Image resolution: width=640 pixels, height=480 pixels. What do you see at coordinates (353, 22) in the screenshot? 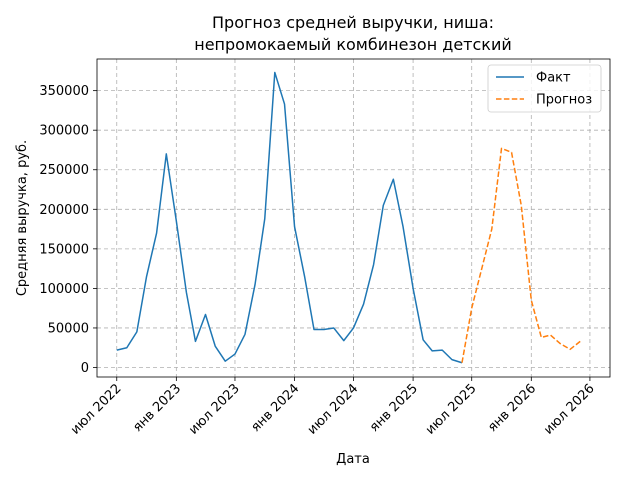
I see `chart-title-line-1: Прогноз средней выручки, ниша:` at bounding box center [353, 22].